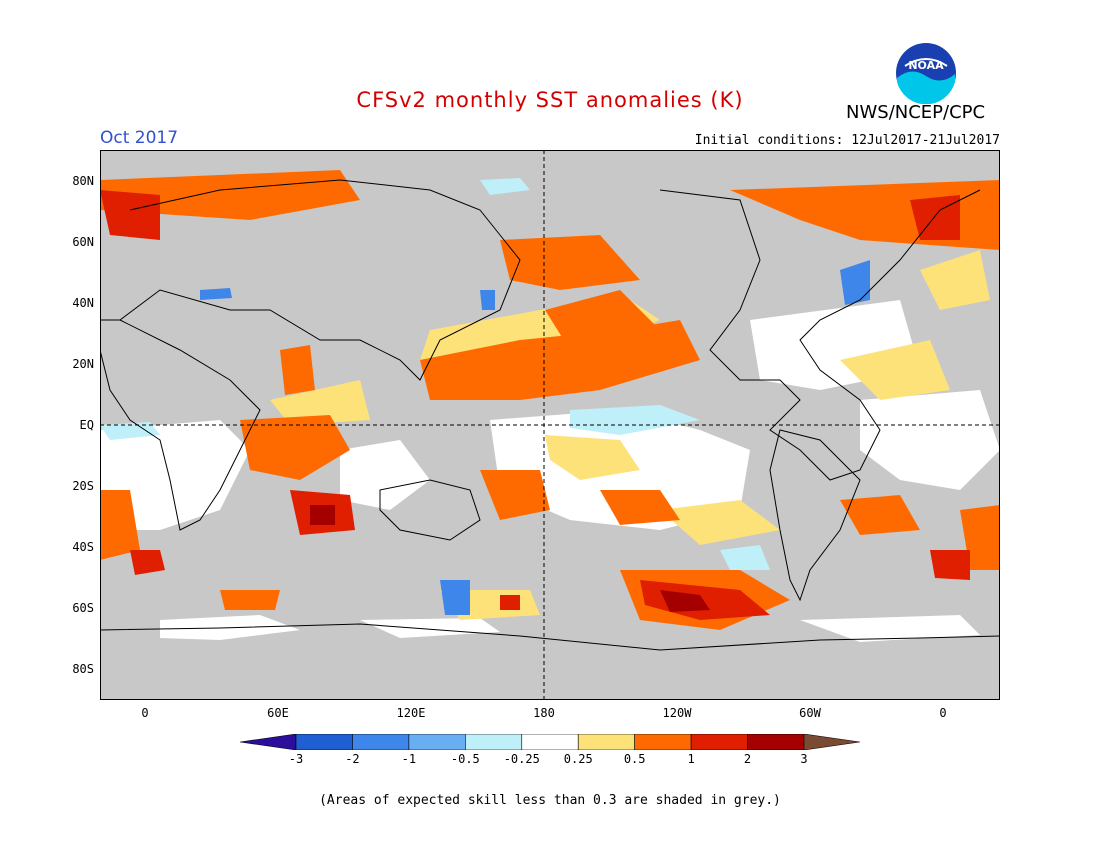  I want to click on colorbar-tick-label: 1, so click(691, 759).